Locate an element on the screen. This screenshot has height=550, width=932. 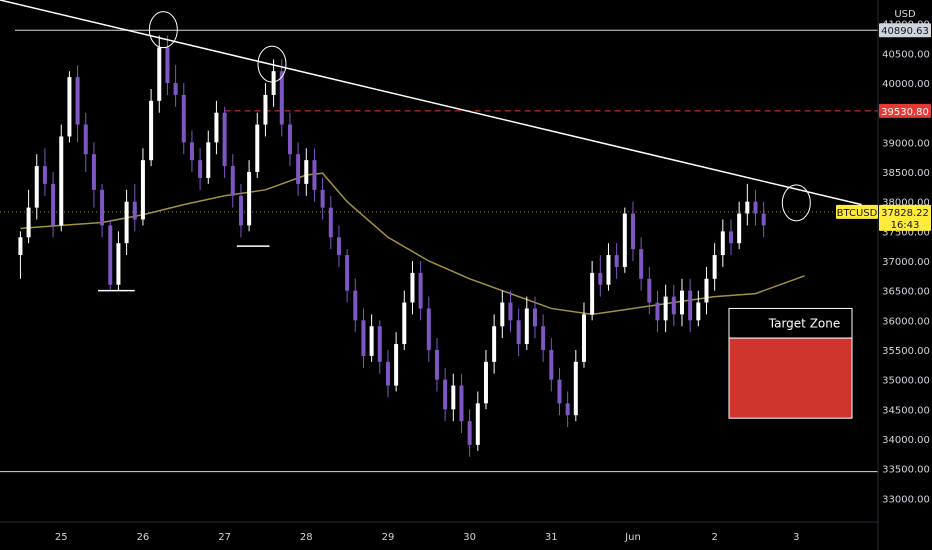
y-tick-label: 34000.00 is located at coordinates (906, 440).